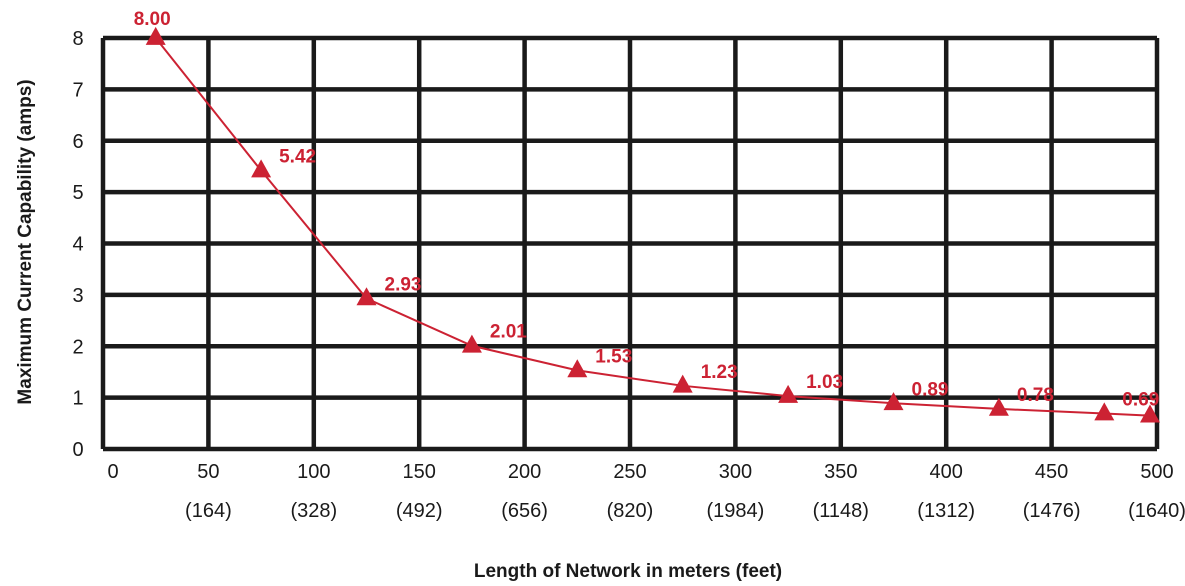  Describe the element at coordinates (77, 90) in the screenshot. I see `y-tick-label: 7` at that location.